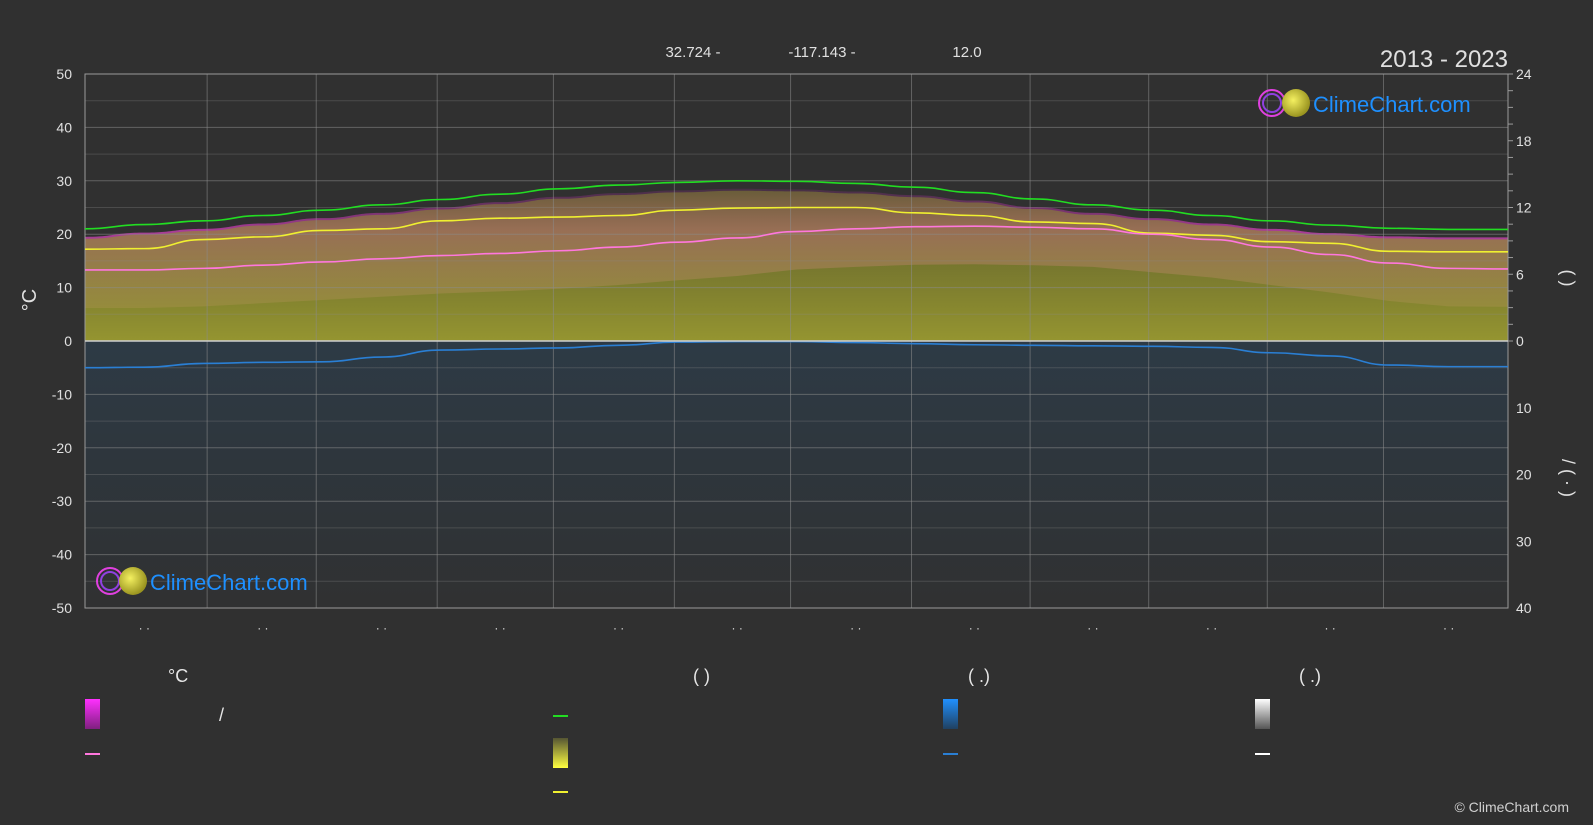 The image size is (1593, 825). What do you see at coordinates (1524, 208) in the screenshot?
I see `y-right-tick-label: 12` at bounding box center [1524, 208].